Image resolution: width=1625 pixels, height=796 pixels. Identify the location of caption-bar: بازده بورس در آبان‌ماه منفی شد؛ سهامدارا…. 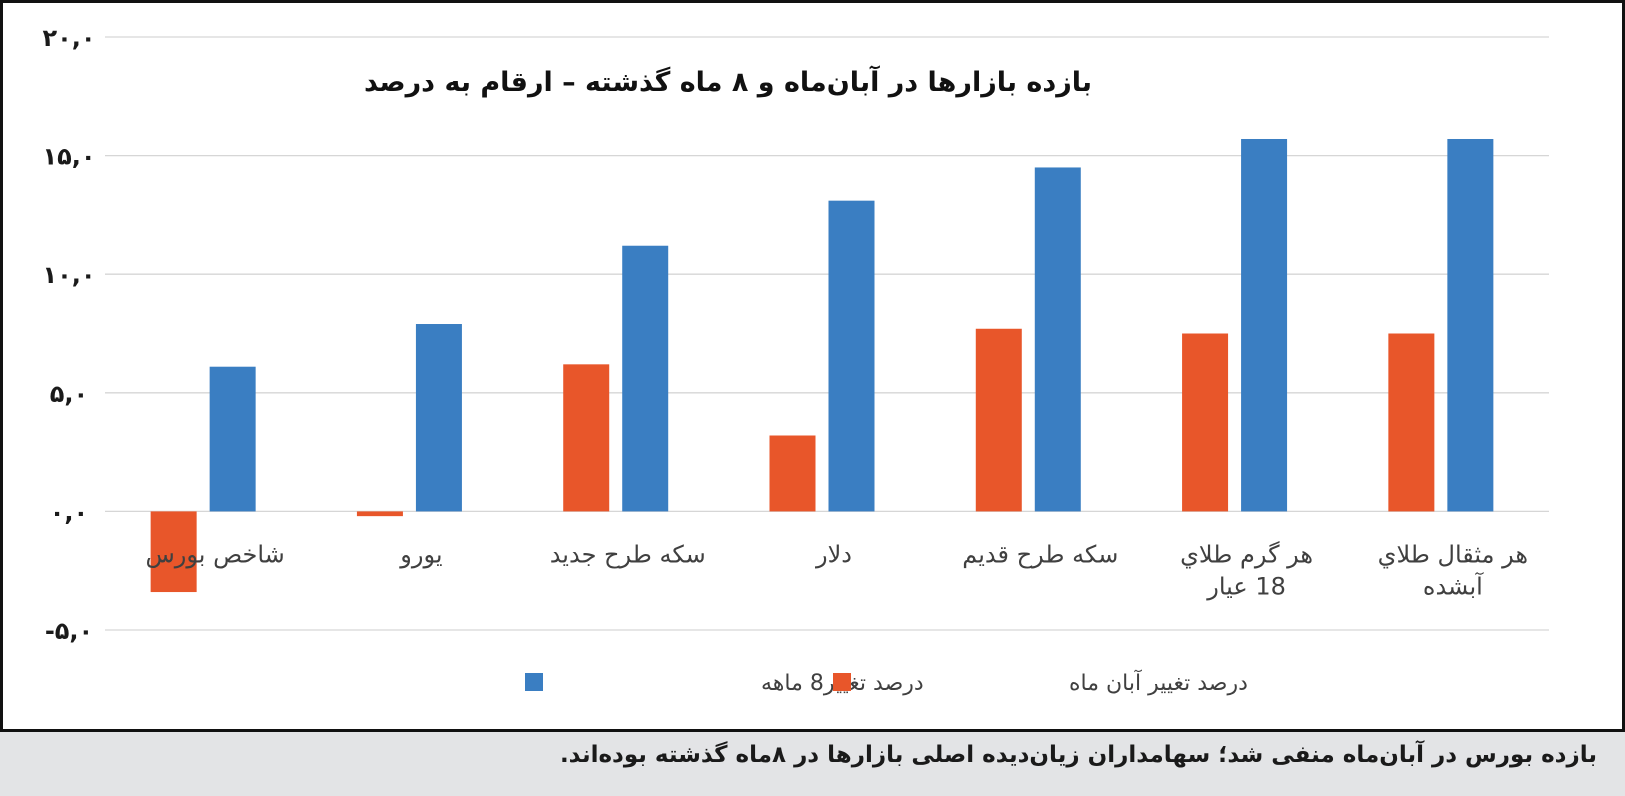
(812, 764).